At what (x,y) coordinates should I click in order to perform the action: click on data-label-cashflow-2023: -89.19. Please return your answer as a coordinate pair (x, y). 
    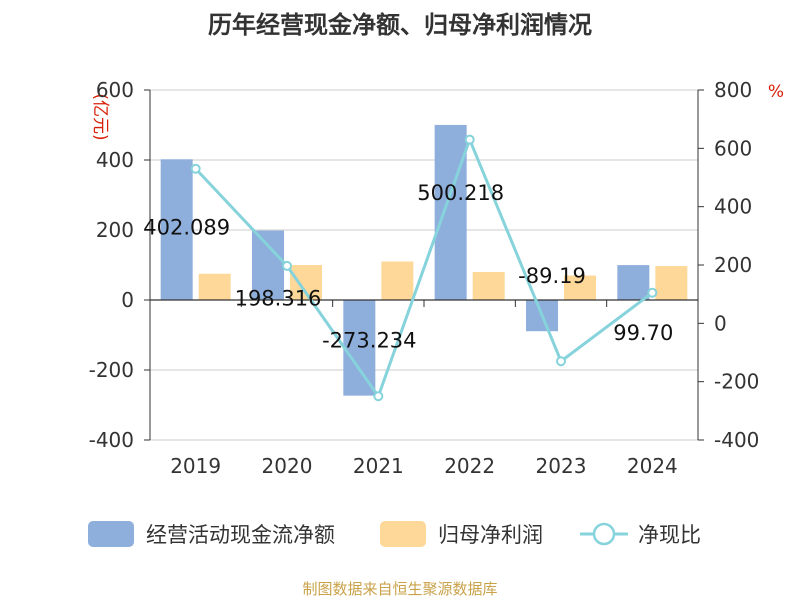
    Looking at the image, I should click on (552, 276).